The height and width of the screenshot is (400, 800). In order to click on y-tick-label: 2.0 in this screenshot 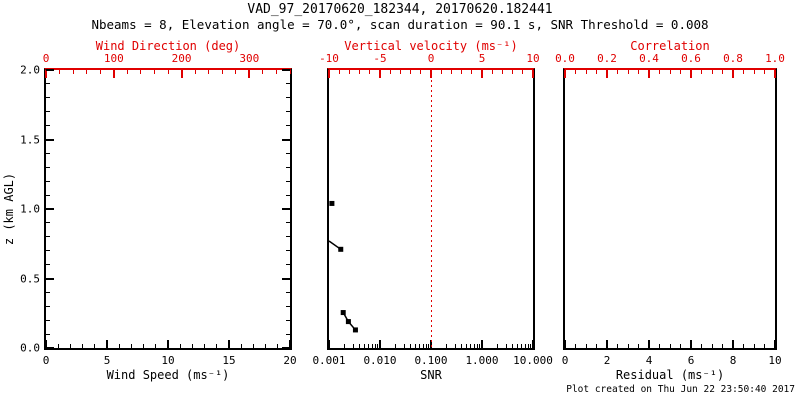, I will do `click(30, 70)`.